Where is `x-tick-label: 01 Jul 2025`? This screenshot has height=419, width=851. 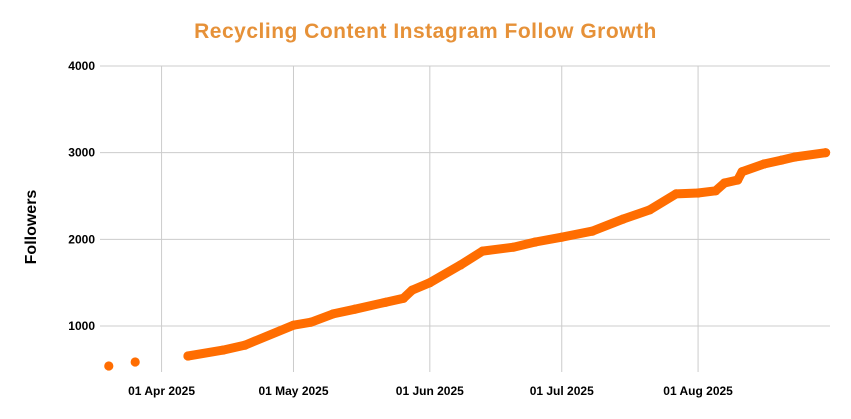
x-tick-label: 01 Jul 2025 is located at coordinates (562, 391).